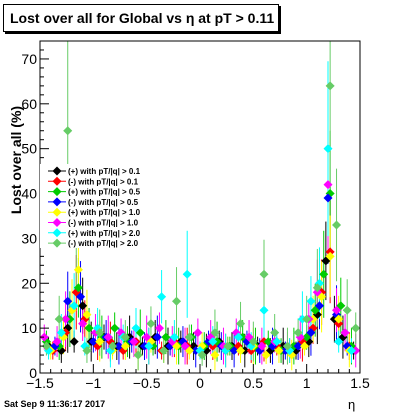 The height and width of the screenshot is (414, 400). Describe the element at coordinates (29, 104) in the screenshot. I see `y-tick-label: 60` at that location.